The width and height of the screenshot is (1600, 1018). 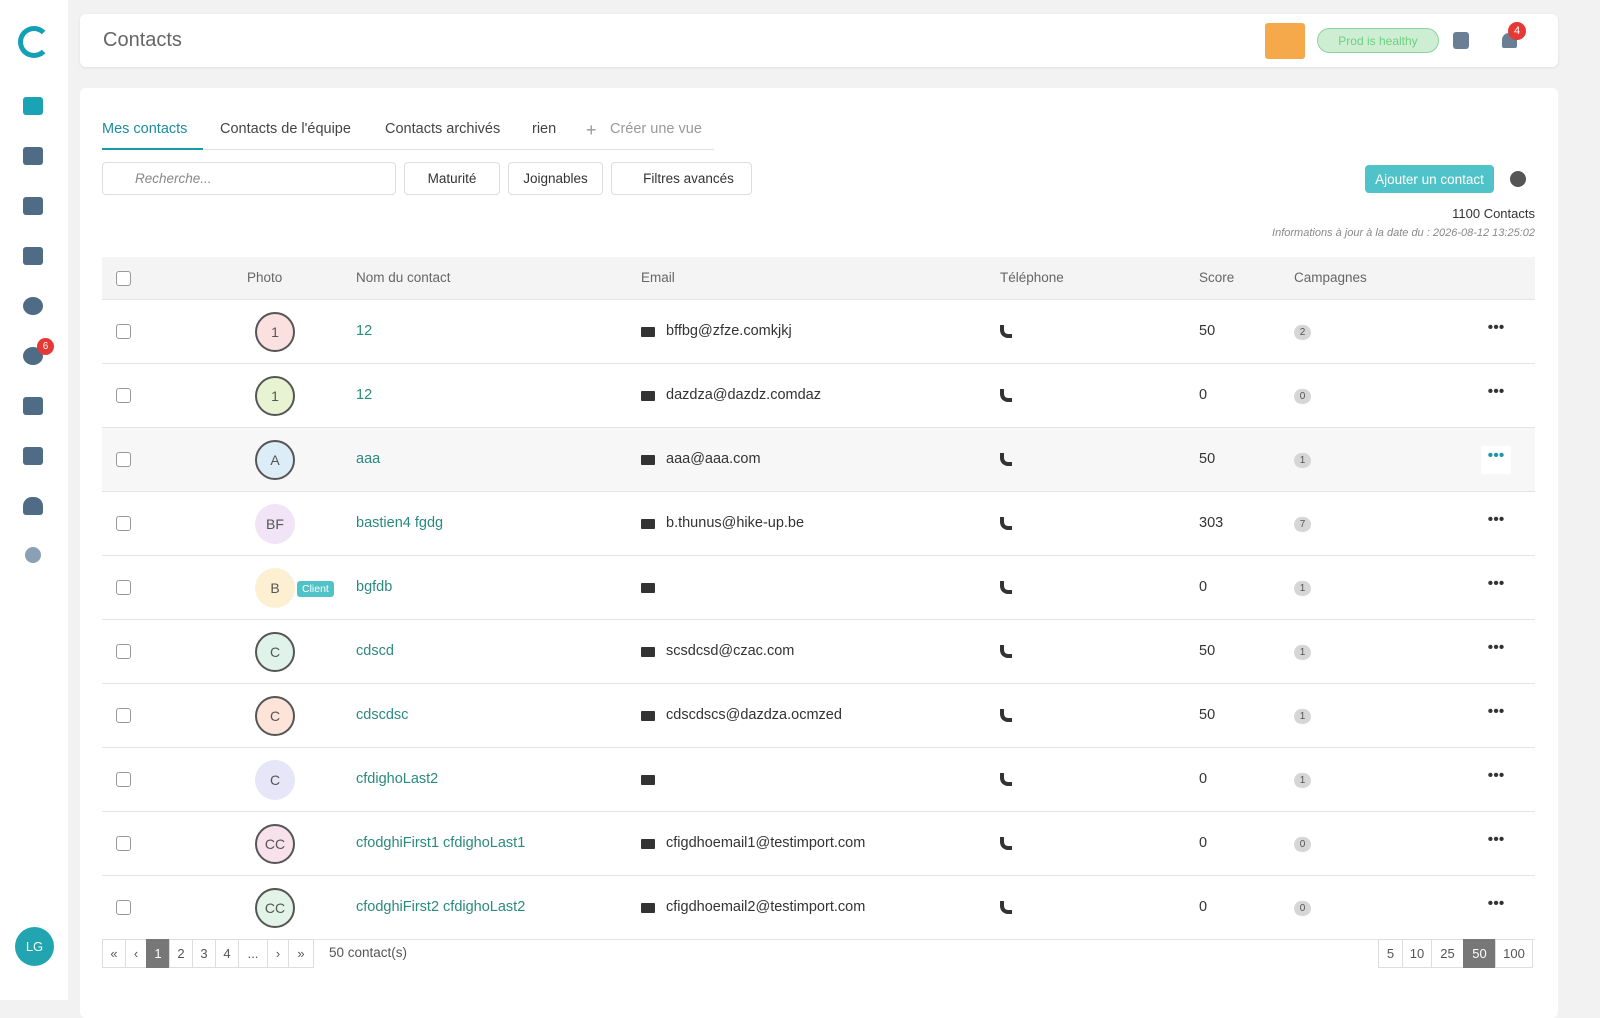 What do you see at coordinates (33, 306) in the screenshot?
I see `nav-web` at bounding box center [33, 306].